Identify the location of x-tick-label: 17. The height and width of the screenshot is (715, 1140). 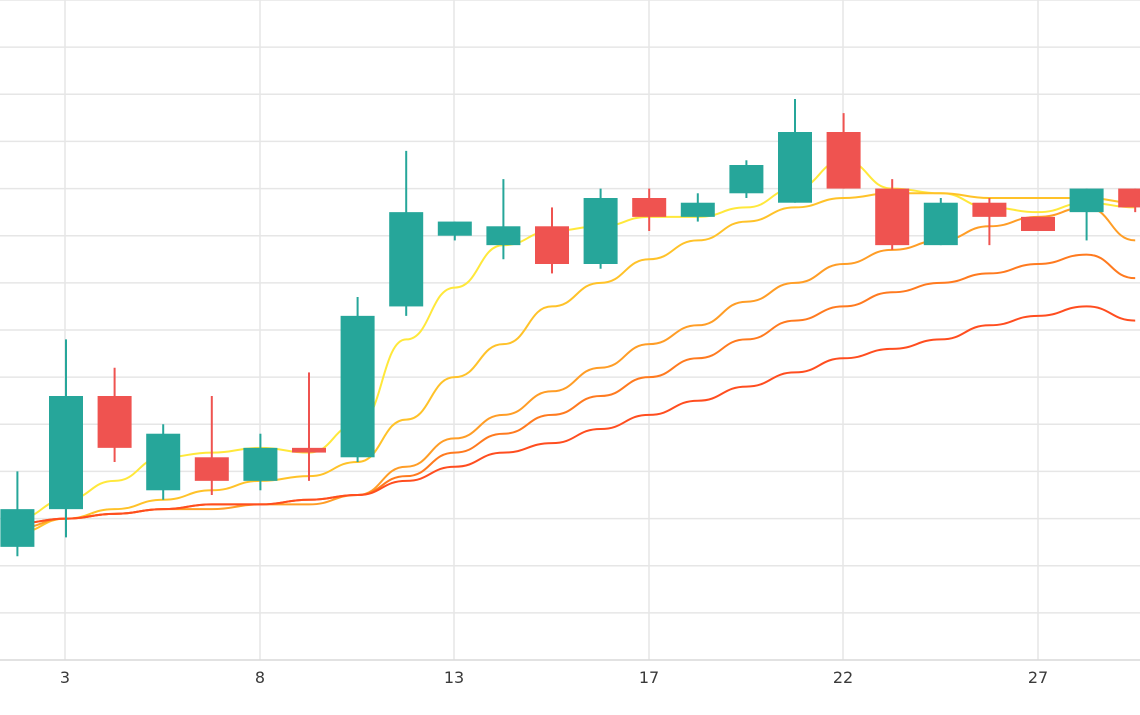
(649, 677).